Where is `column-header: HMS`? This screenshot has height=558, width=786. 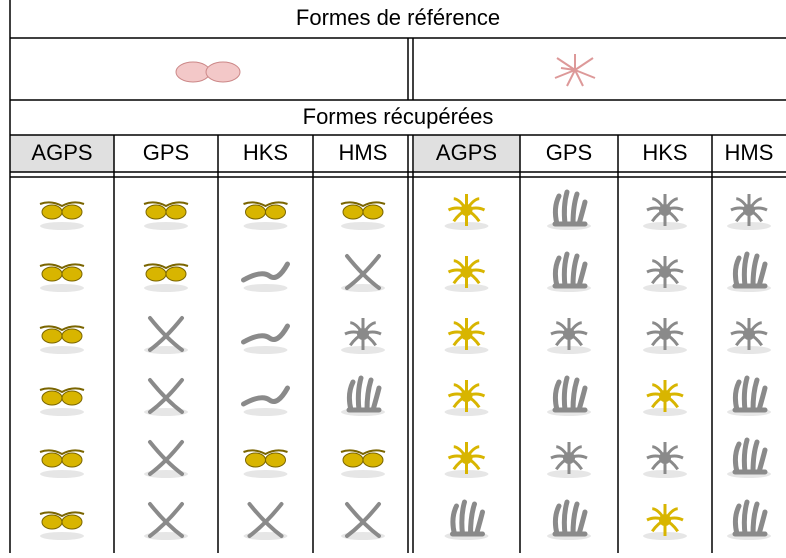 column-header: HMS is located at coordinates (363, 152).